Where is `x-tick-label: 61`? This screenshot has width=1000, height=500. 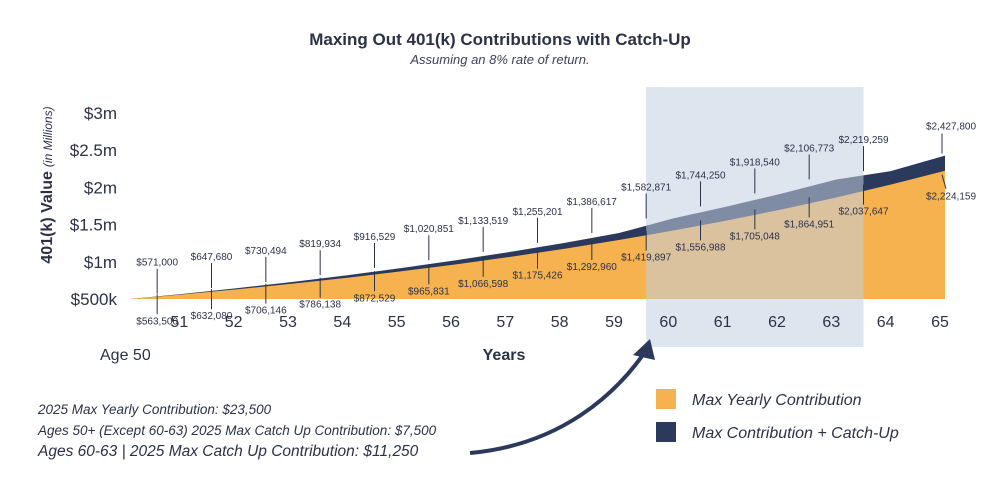
x-tick-label: 61 is located at coordinates (723, 322).